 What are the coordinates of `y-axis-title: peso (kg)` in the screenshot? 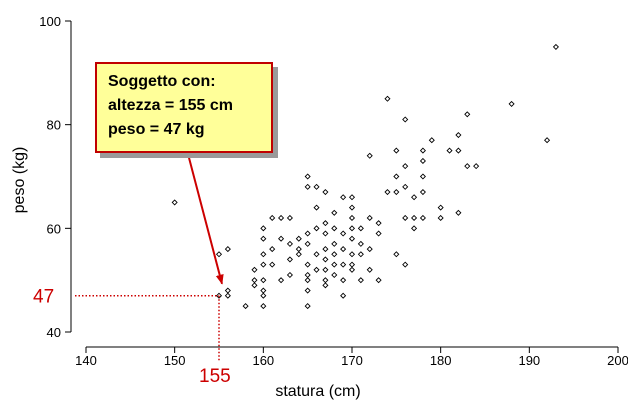 It's located at (19, 180).